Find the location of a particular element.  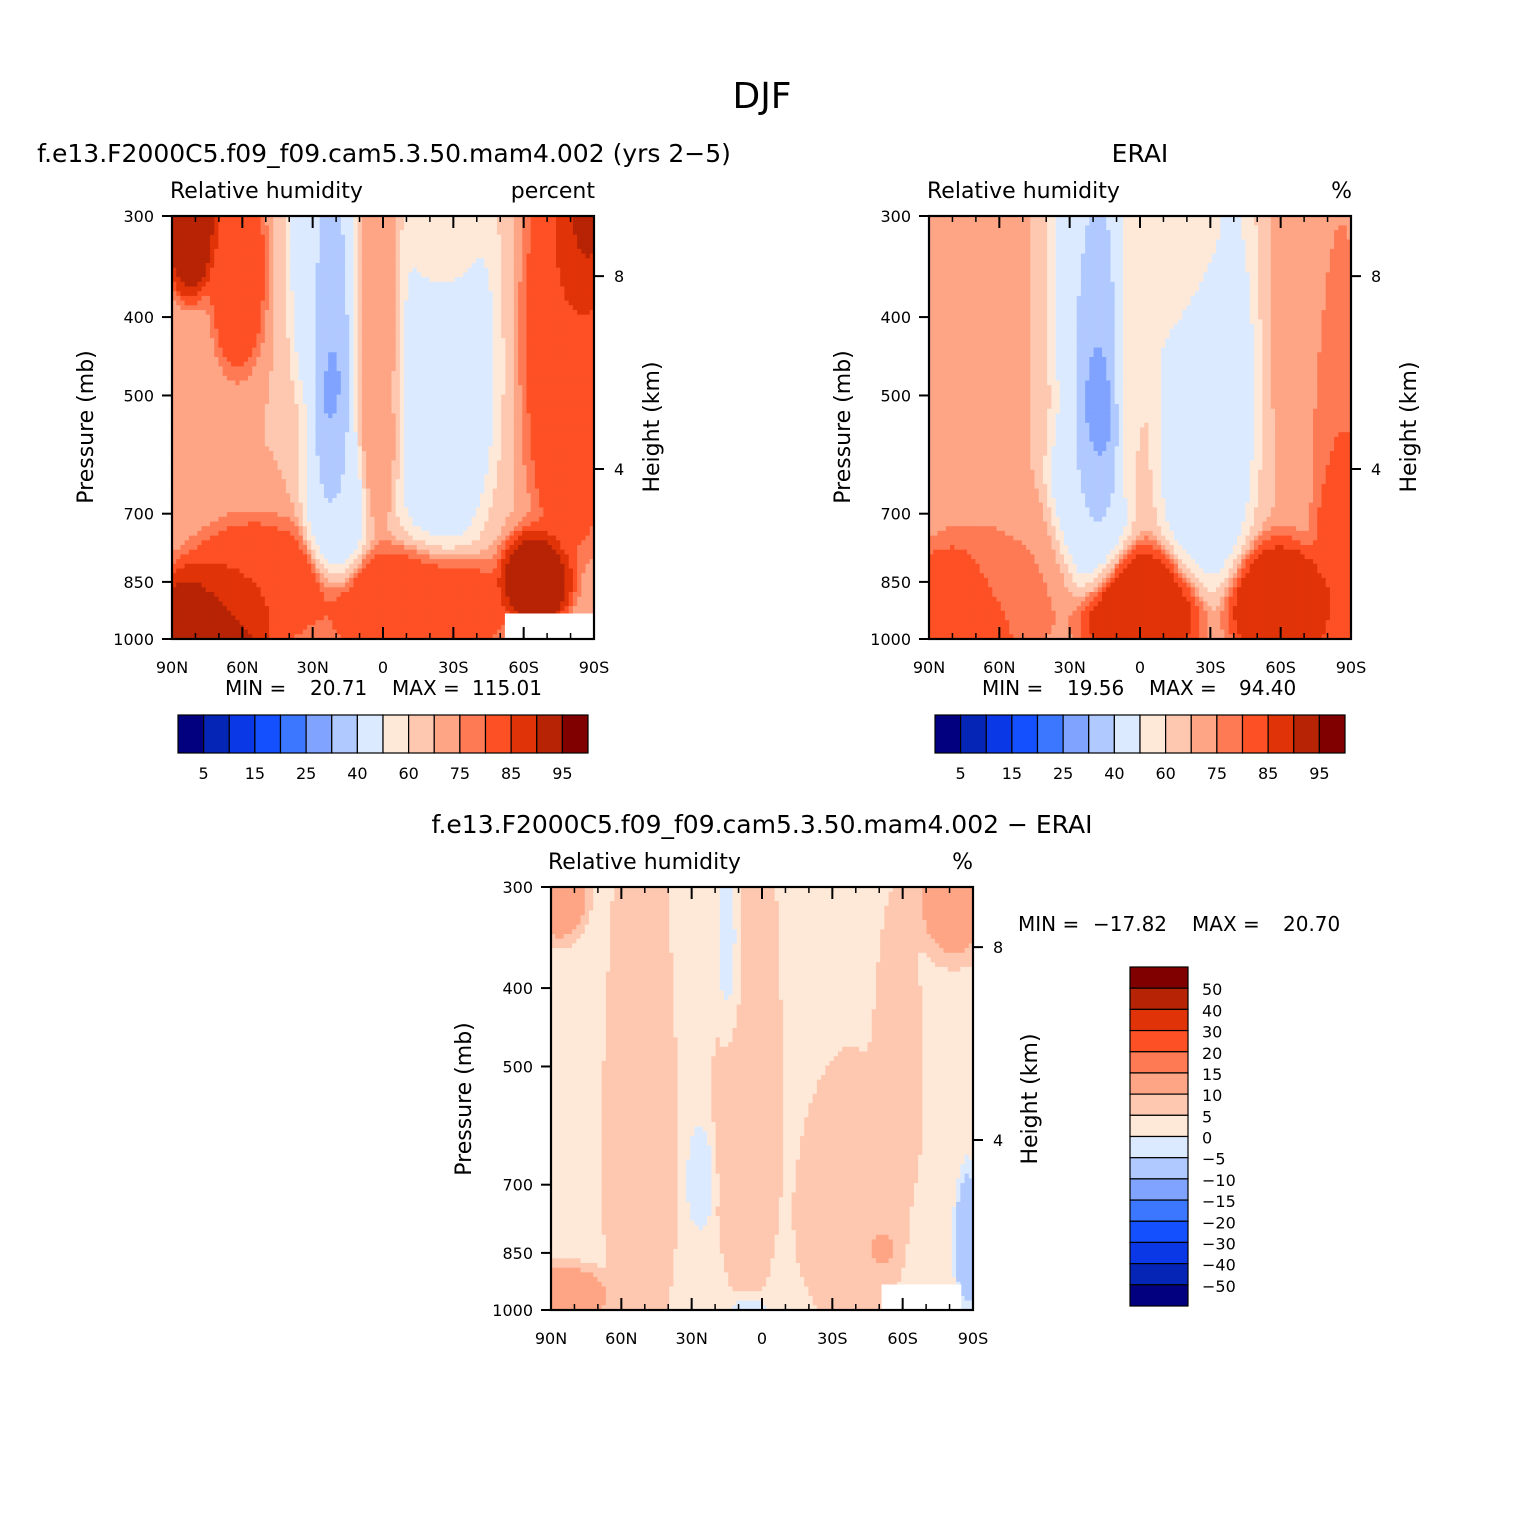

panel-model-right-axis-label: Height (km) is located at coordinates (652, 426).